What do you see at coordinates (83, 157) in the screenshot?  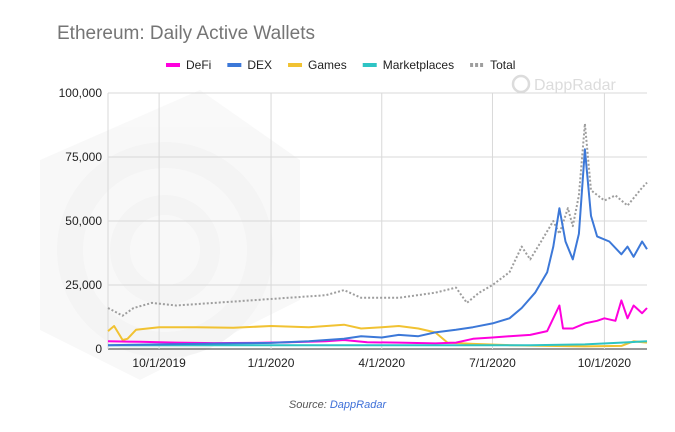 I see `y-tick-label: 75,000` at bounding box center [83, 157].